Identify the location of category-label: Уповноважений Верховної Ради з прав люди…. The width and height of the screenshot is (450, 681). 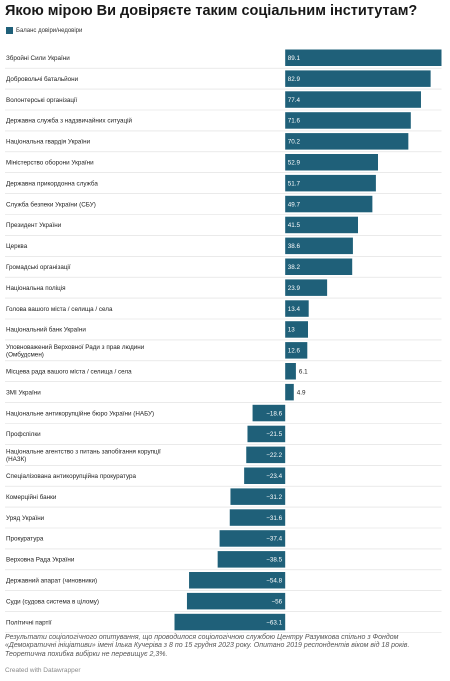
(75, 351).